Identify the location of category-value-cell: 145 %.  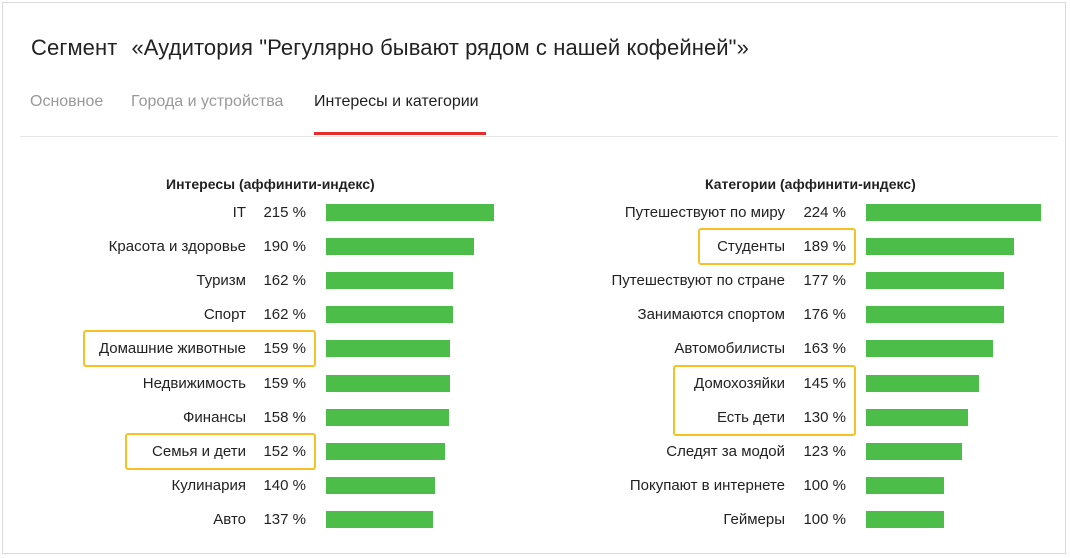
(423, 384).